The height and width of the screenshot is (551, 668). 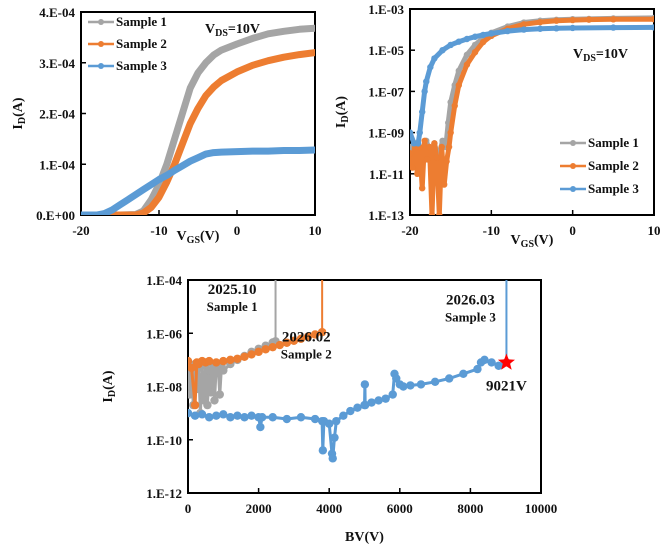 I want to click on sample3-label: 2026.03 Sample 3, so click(x=470, y=309).